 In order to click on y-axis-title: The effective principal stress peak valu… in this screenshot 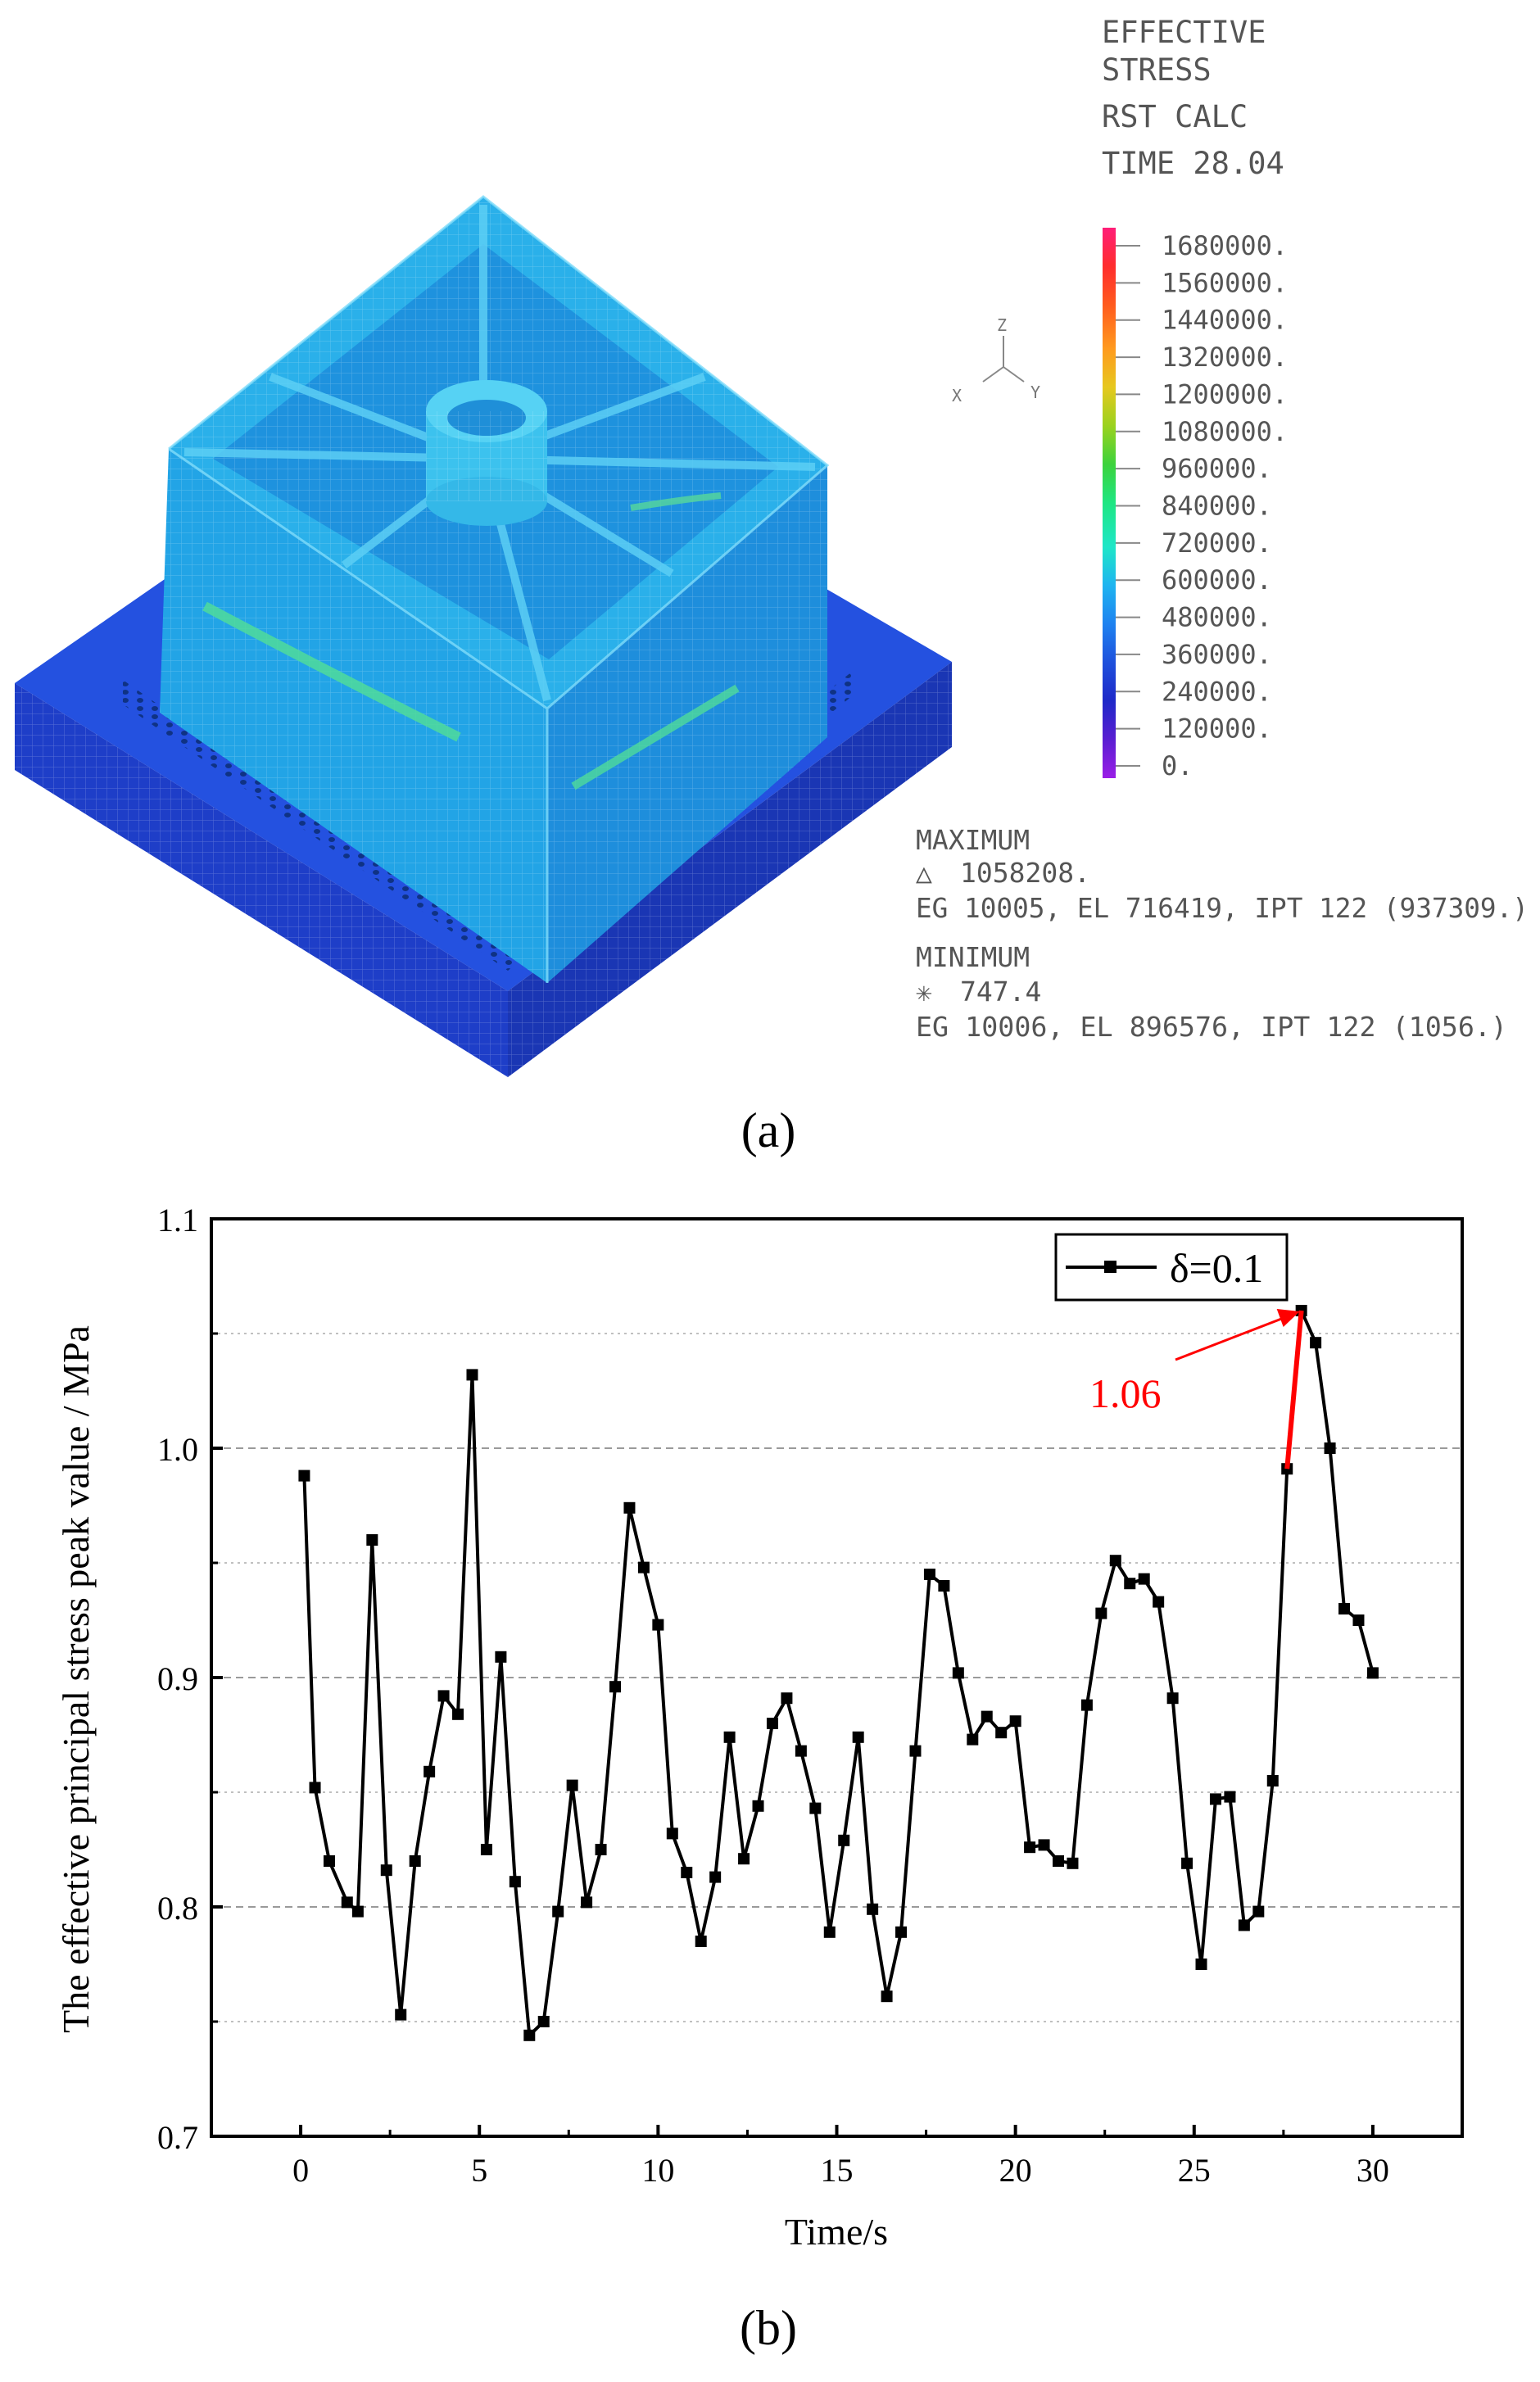, I will do `click(76, 1679)`.